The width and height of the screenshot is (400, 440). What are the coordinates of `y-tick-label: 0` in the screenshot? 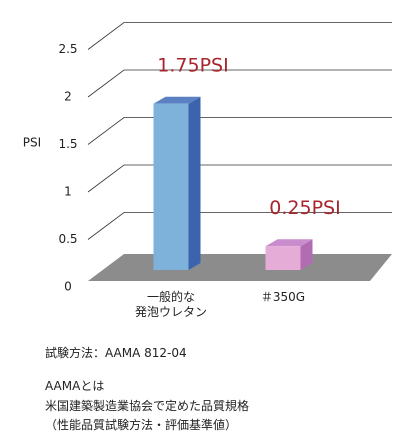 It's located at (68, 287).